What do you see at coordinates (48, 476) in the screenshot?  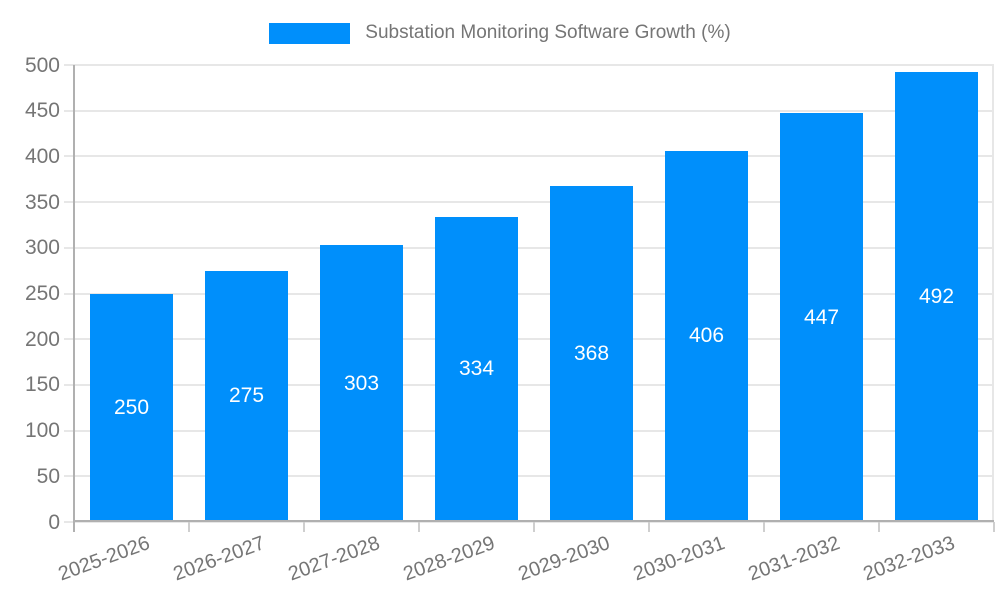 I see `y-axis-tick-label: 50` at bounding box center [48, 476].